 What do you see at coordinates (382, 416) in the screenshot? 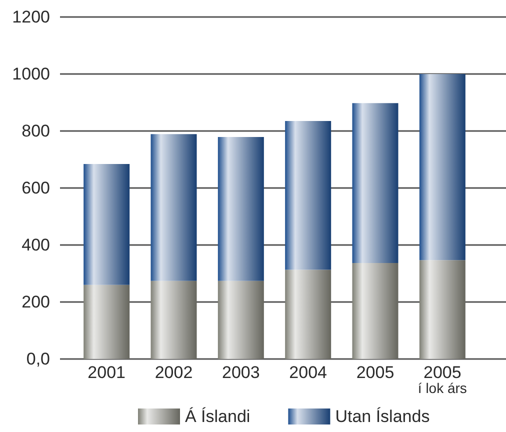
I see `legend-label: Utan Íslands` at bounding box center [382, 416].